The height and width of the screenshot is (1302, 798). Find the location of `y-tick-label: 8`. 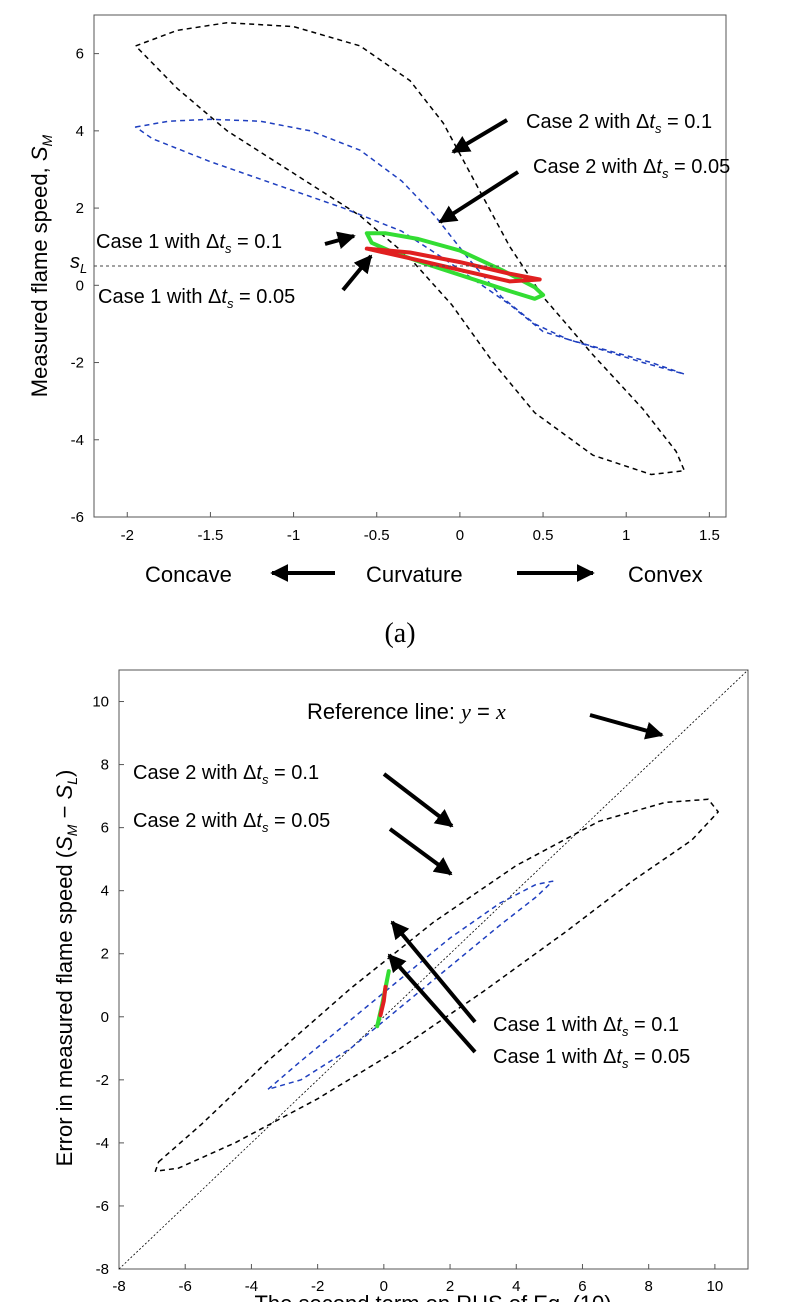

y-tick-label: 8 is located at coordinates (105, 765).